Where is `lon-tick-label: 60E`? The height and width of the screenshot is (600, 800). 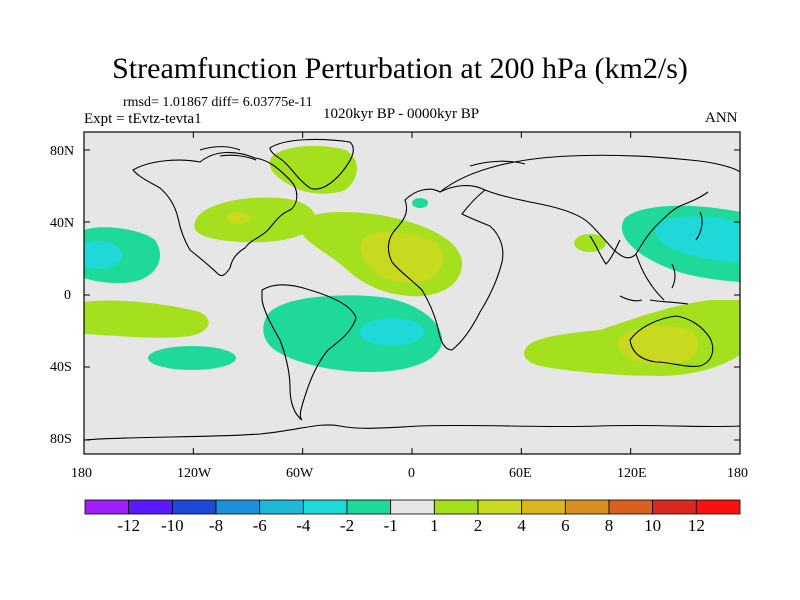 lon-tick-label: 60E is located at coordinates (520, 473).